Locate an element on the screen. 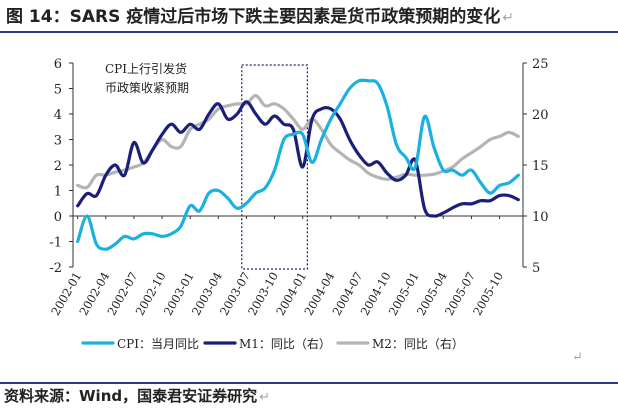 The width and height of the screenshot is (618, 413). chart-title: 图 14：SARS 疫情过后市场下跌主要因素是货币政策预期的变化 ↵ is located at coordinates (309, 17).